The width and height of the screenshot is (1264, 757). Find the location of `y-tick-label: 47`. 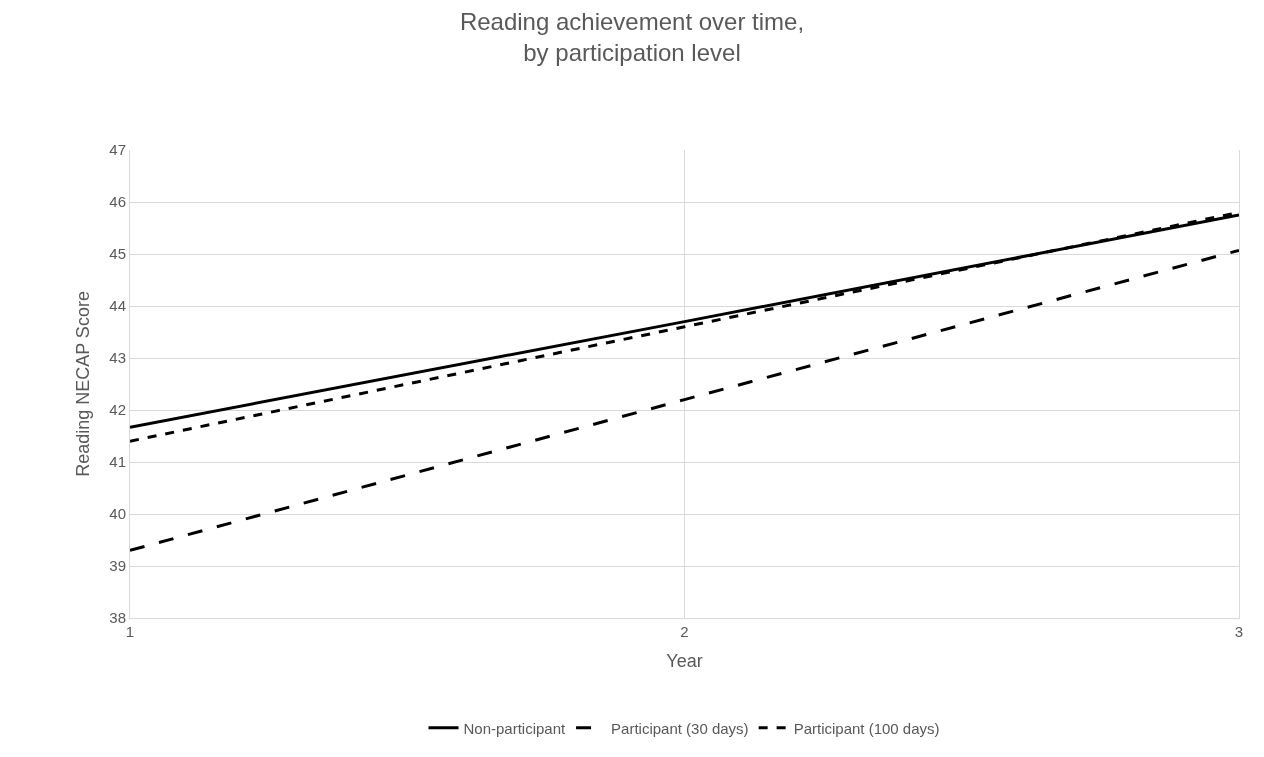

y-tick-label: 47 is located at coordinates (117, 150).